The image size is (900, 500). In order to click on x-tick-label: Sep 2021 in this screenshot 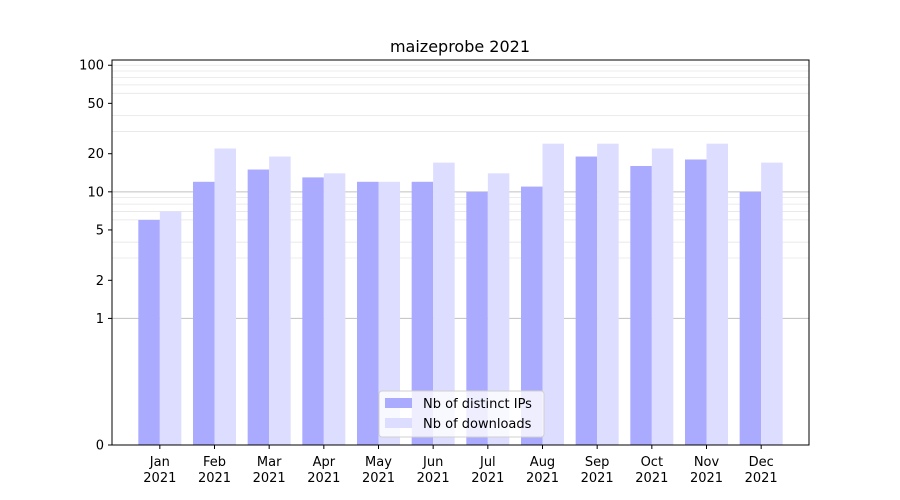, I will do `click(597, 470)`.